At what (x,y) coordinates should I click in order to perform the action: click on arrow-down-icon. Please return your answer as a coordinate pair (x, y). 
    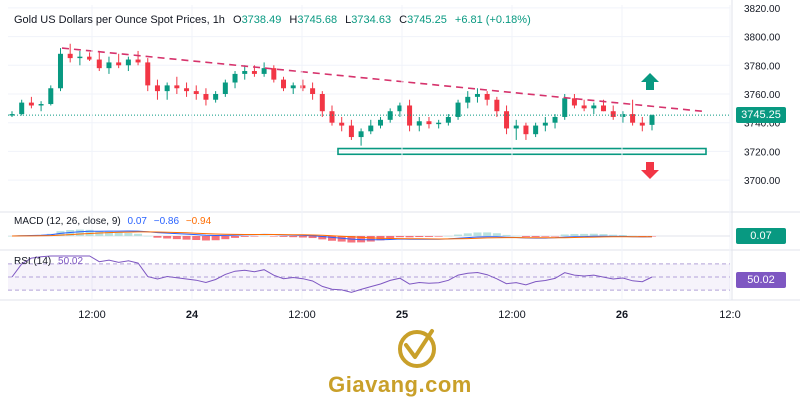
    Looking at the image, I should click on (650, 170).